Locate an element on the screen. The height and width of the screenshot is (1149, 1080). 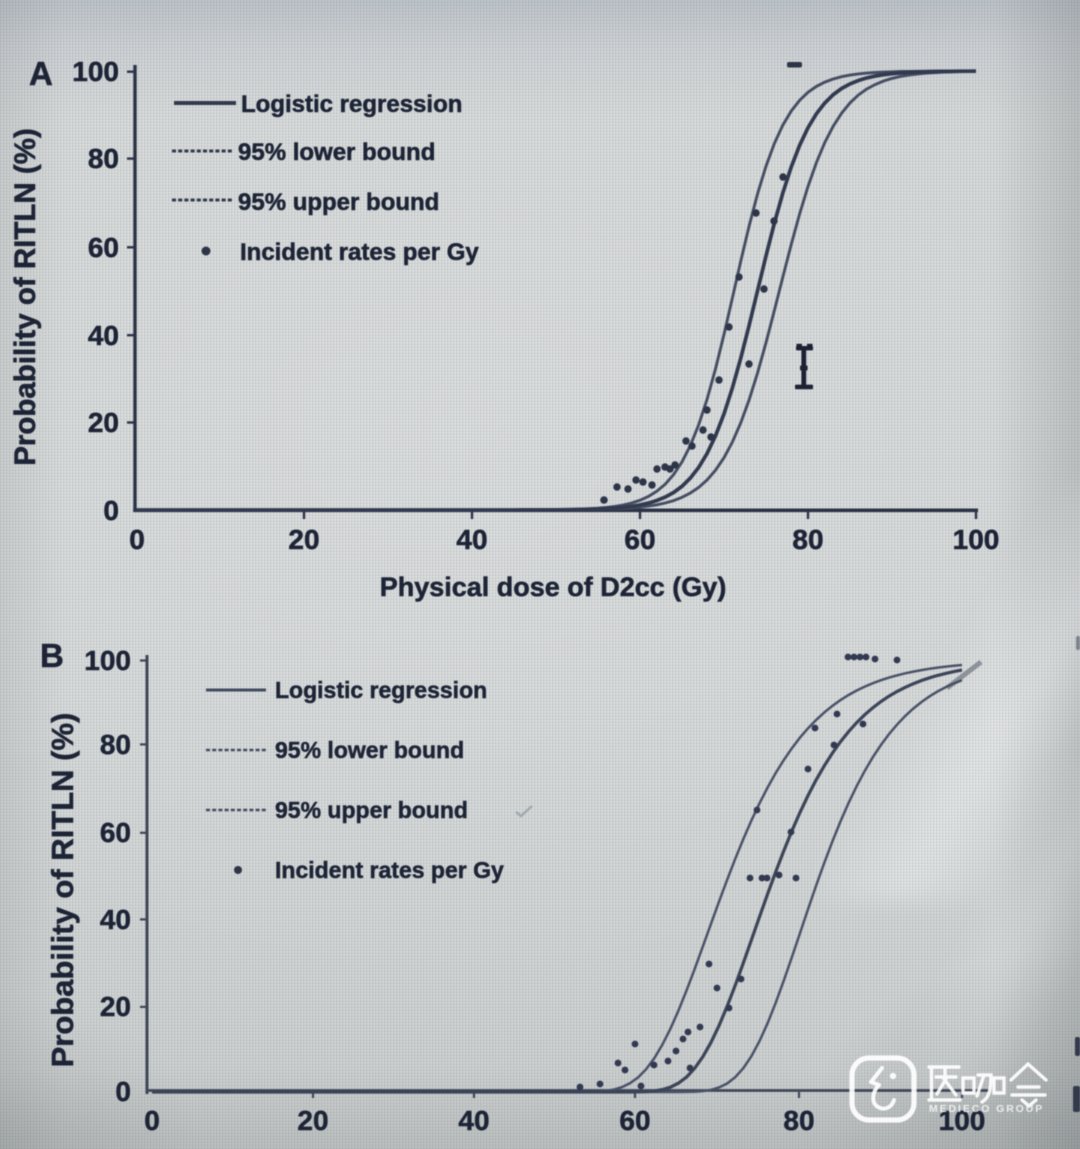
svg-text: MEDIECO GROUP is located at coordinates (986, 1109).